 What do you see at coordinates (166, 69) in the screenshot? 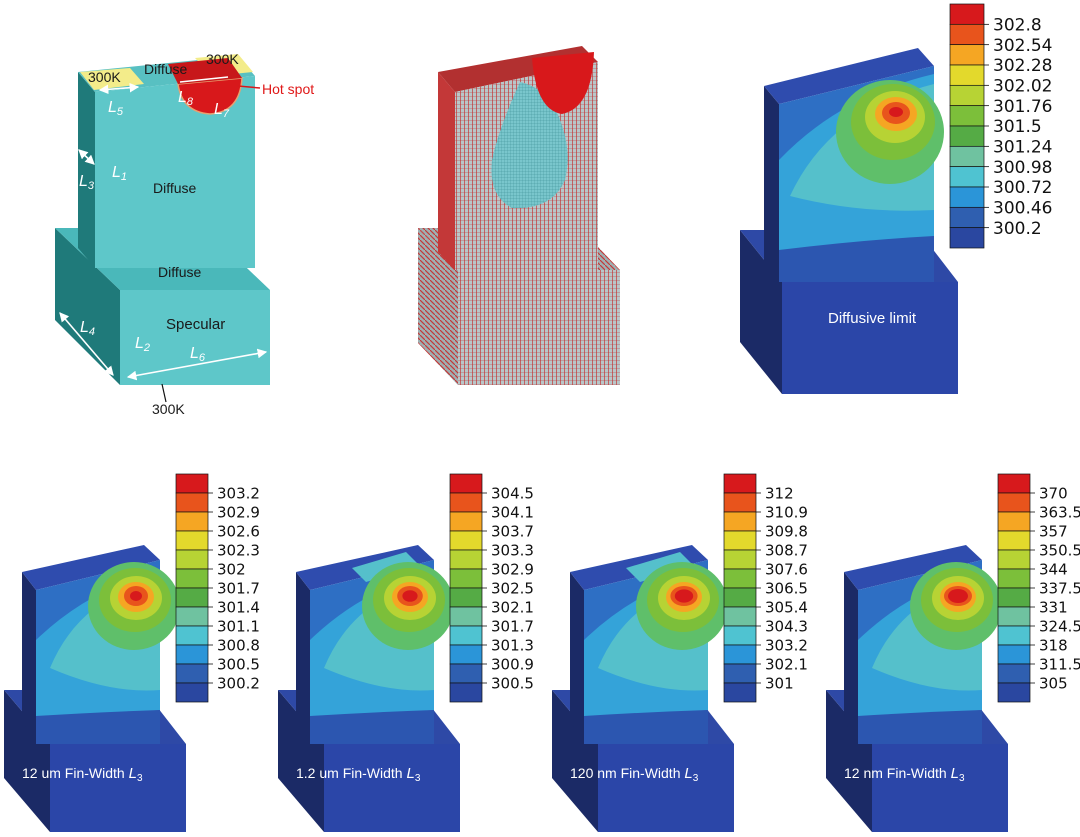
I see `label-diffuse-top: Diffuse` at bounding box center [166, 69].